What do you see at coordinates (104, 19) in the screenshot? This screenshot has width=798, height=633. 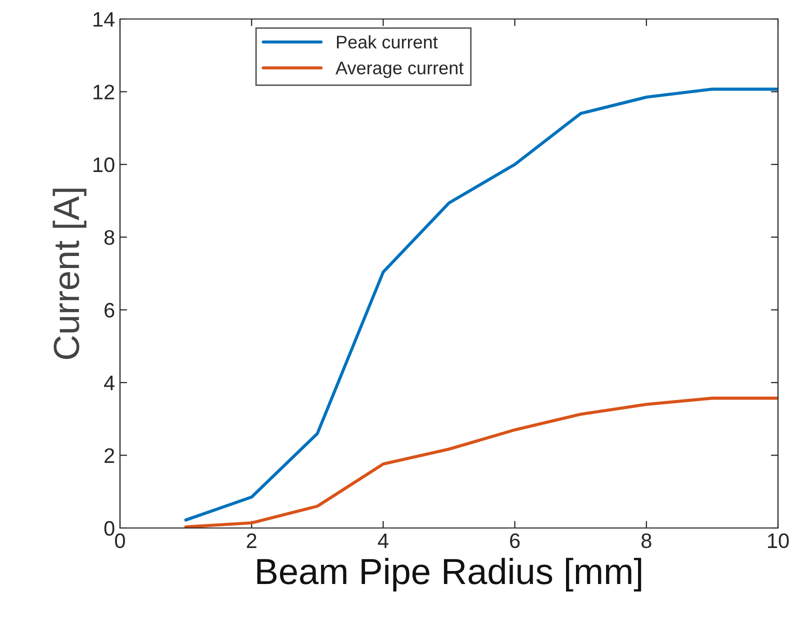 I see `y-tick-label: 14` at bounding box center [104, 19].